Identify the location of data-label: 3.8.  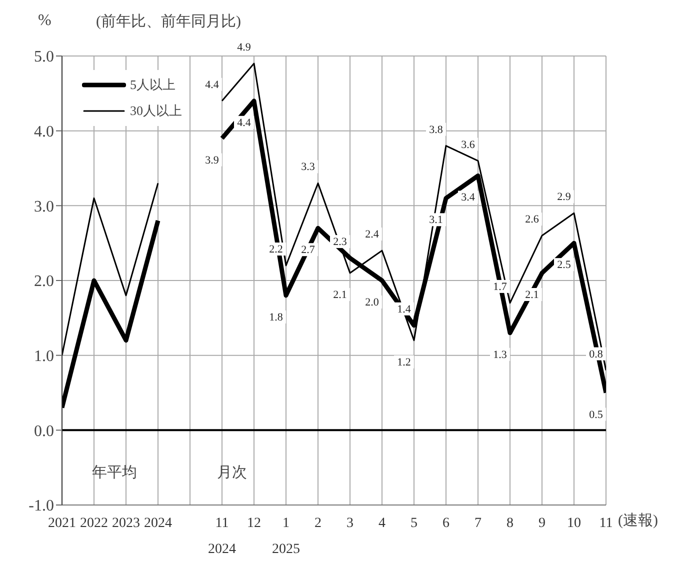
(436, 130).